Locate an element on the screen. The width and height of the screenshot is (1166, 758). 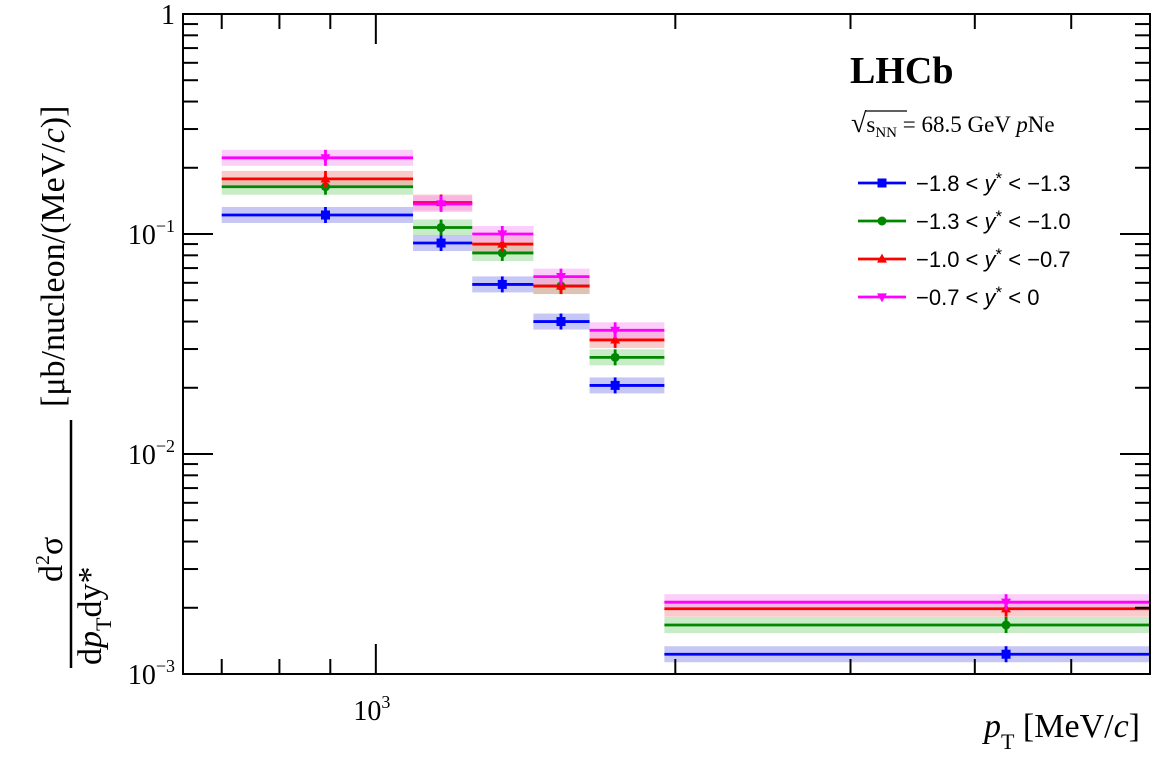
y-tick-label-base-3: 10 is located at coordinates (142, 675).